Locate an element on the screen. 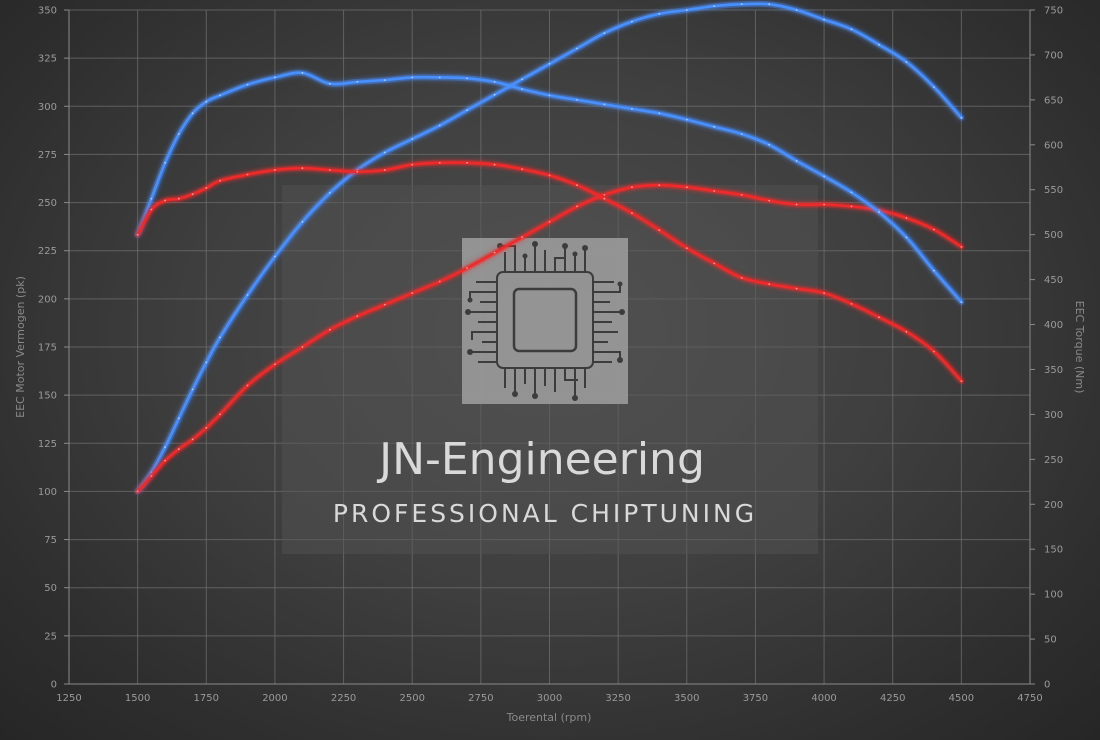 Image resolution: width=1100 pixels, height=740 pixels. left-tick-label: 100 is located at coordinates (47, 492).